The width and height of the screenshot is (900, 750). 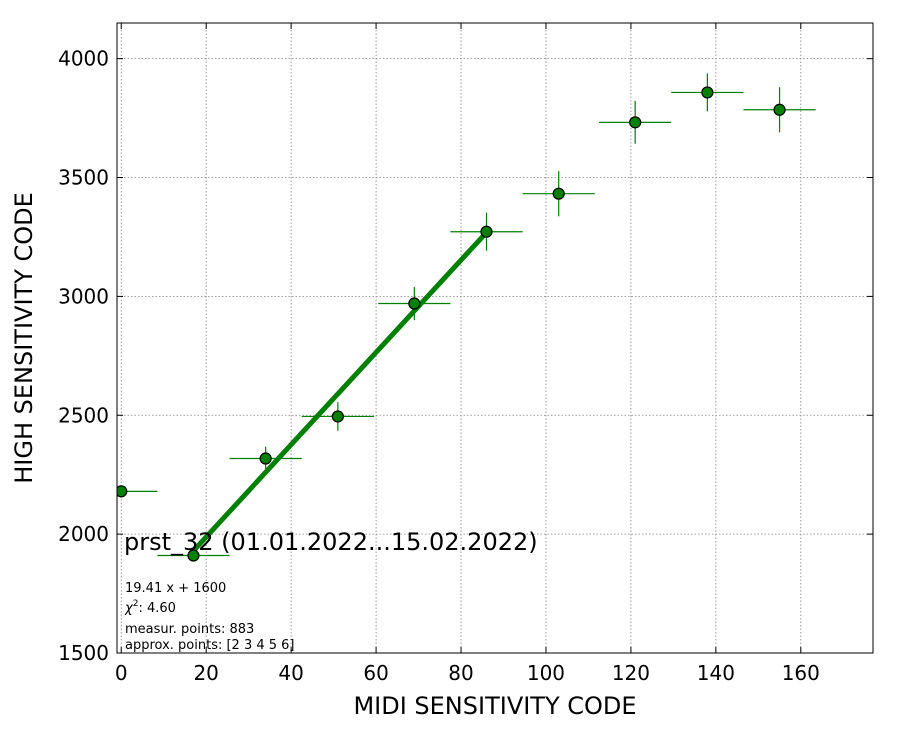 What do you see at coordinates (83, 534) in the screenshot?
I see `y-tick-label: 2000` at bounding box center [83, 534].